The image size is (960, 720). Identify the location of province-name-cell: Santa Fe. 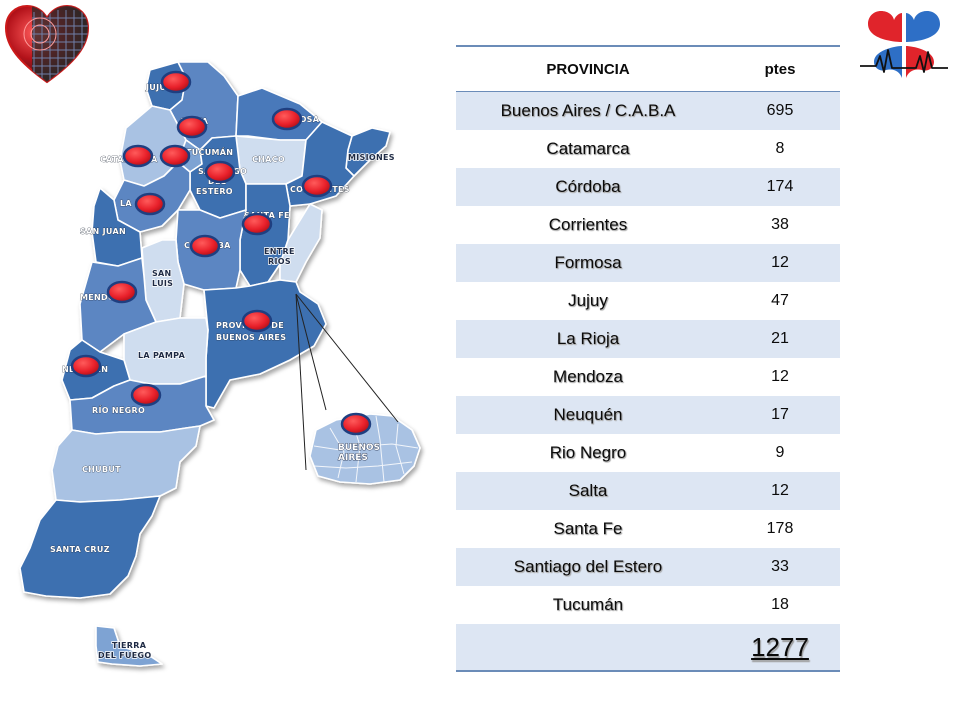
(588, 529).